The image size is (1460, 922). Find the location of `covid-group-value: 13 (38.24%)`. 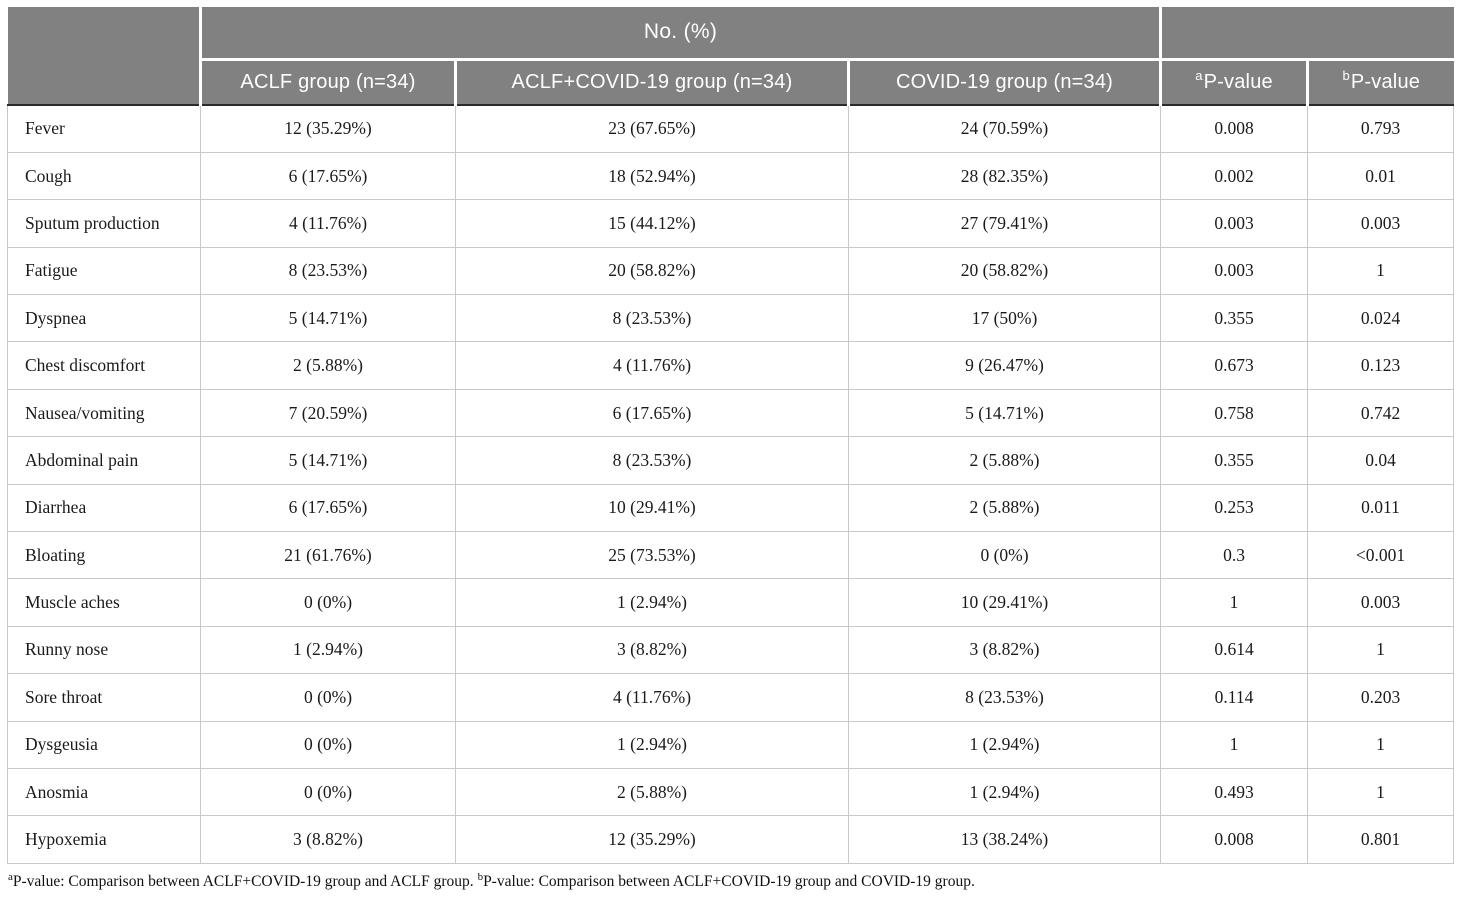

covid-group-value: 13 (38.24%) is located at coordinates (1004, 839).